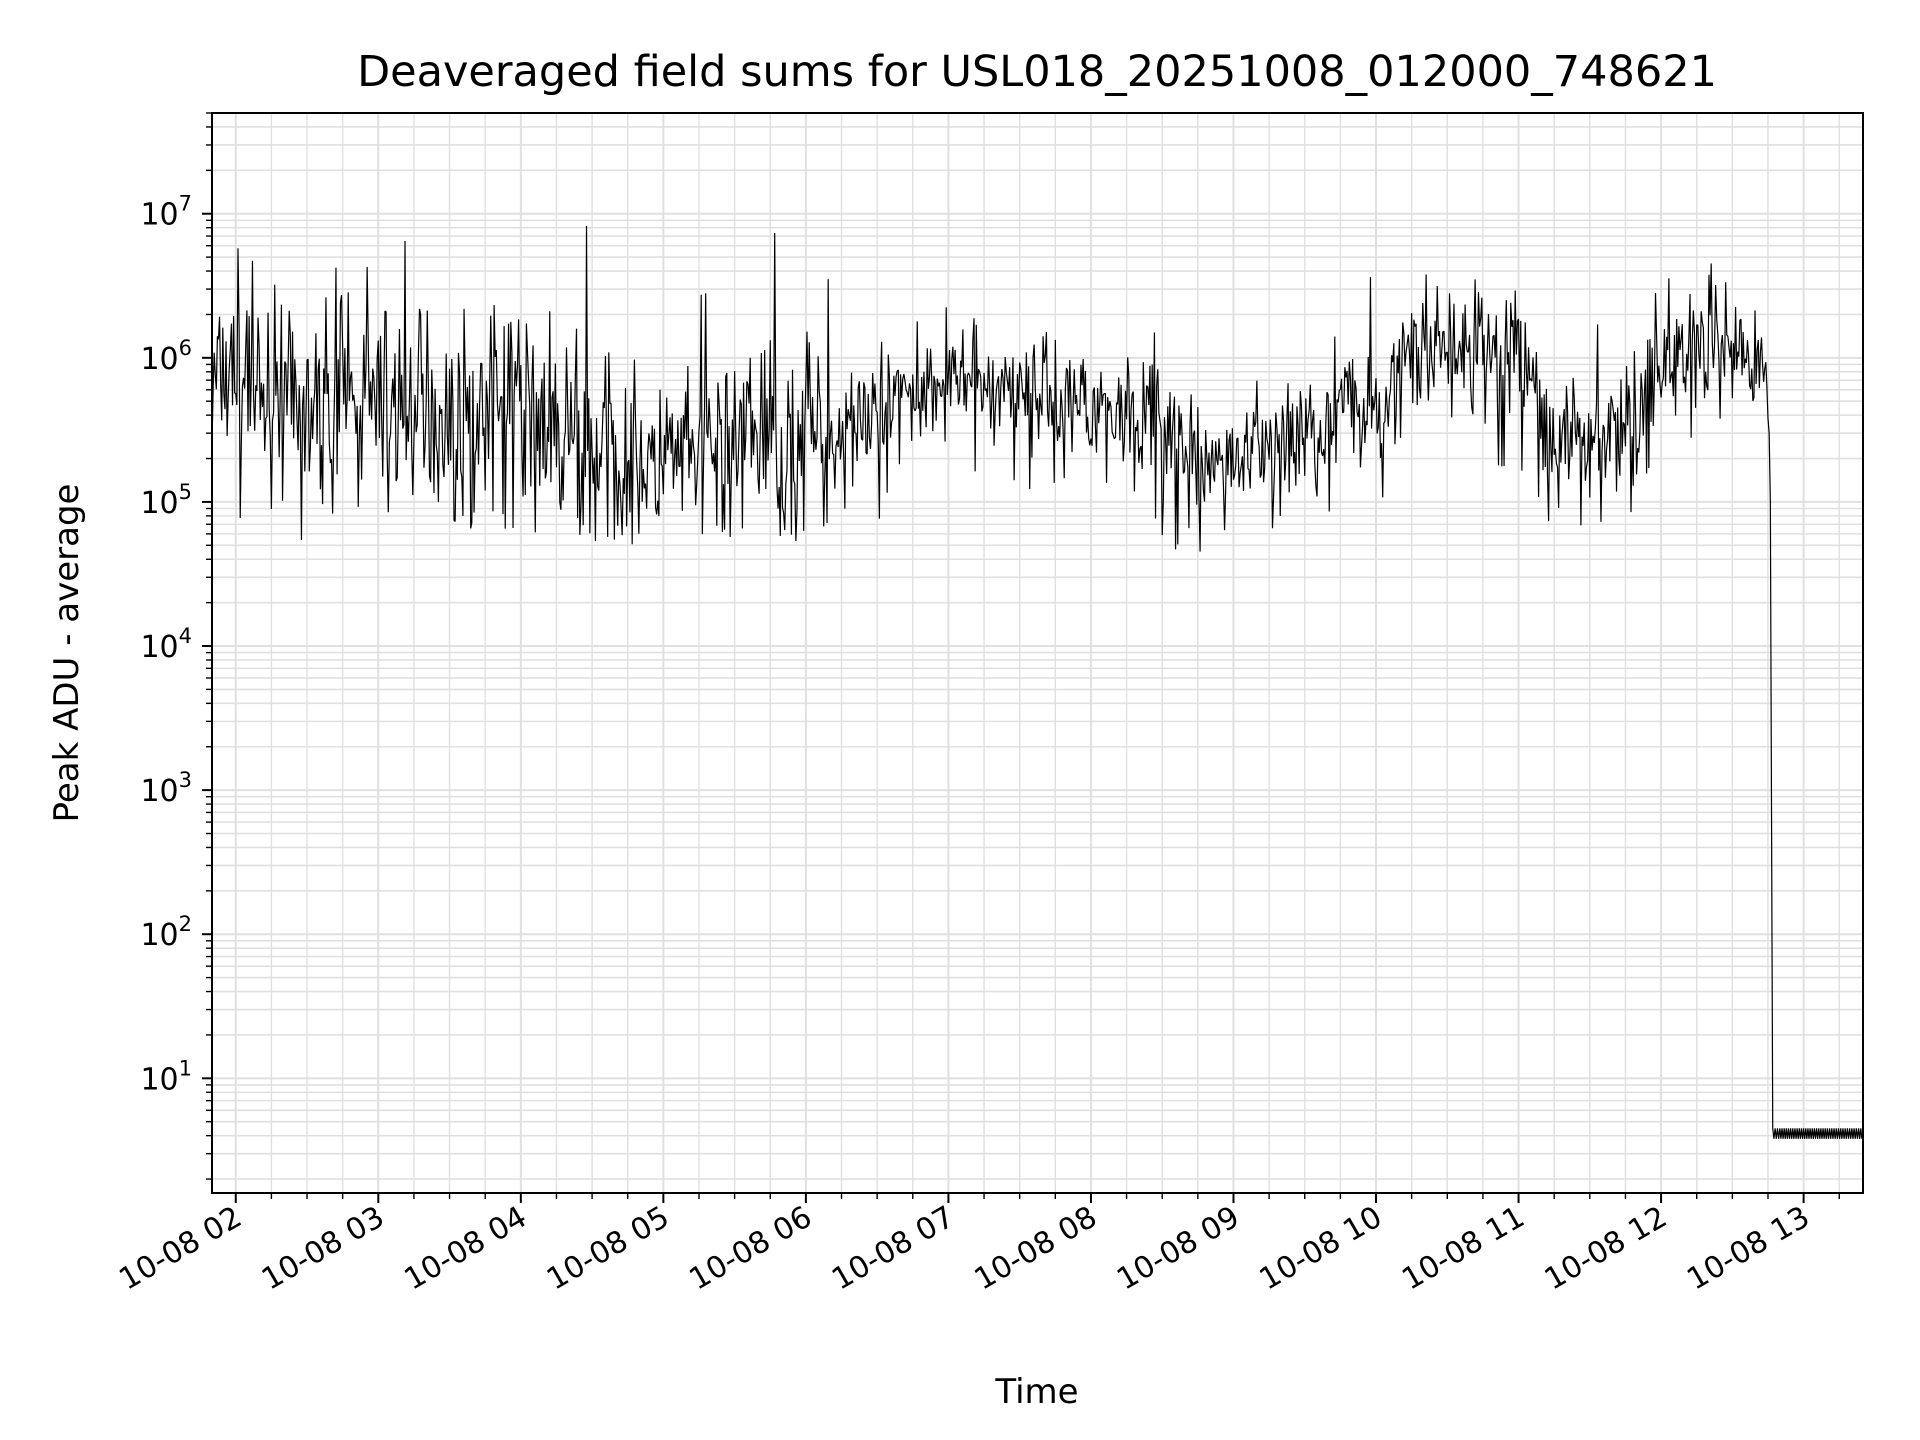  Describe the element at coordinates (166, 788) in the screenshot. I see `y-tick-label: 10³` at that location.